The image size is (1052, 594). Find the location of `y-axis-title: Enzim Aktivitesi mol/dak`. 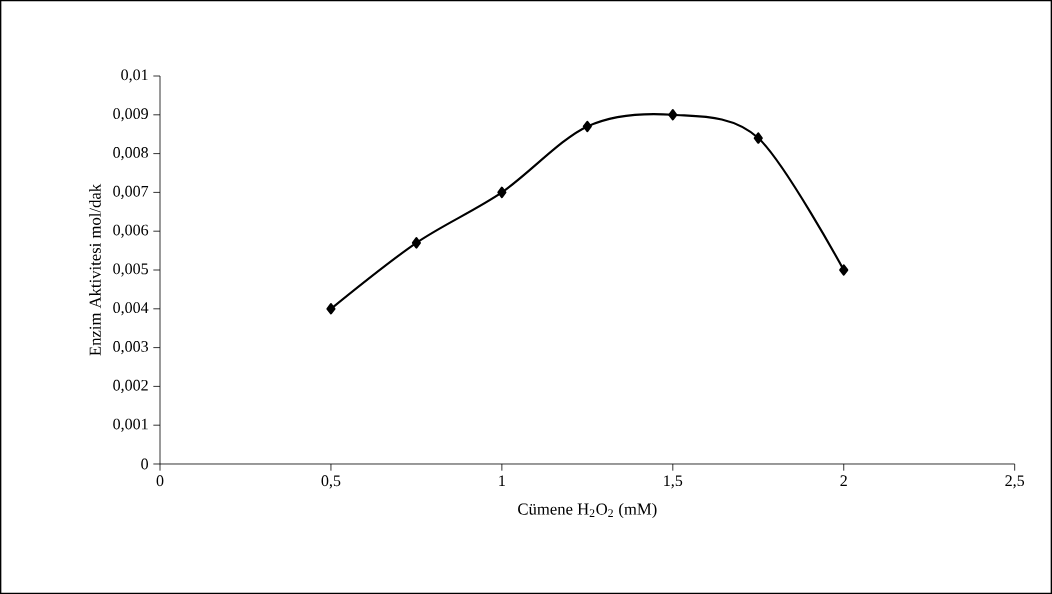

y-axis-title: Enzim Aktivitesi mol/dak is located at coordinates (95, 269).